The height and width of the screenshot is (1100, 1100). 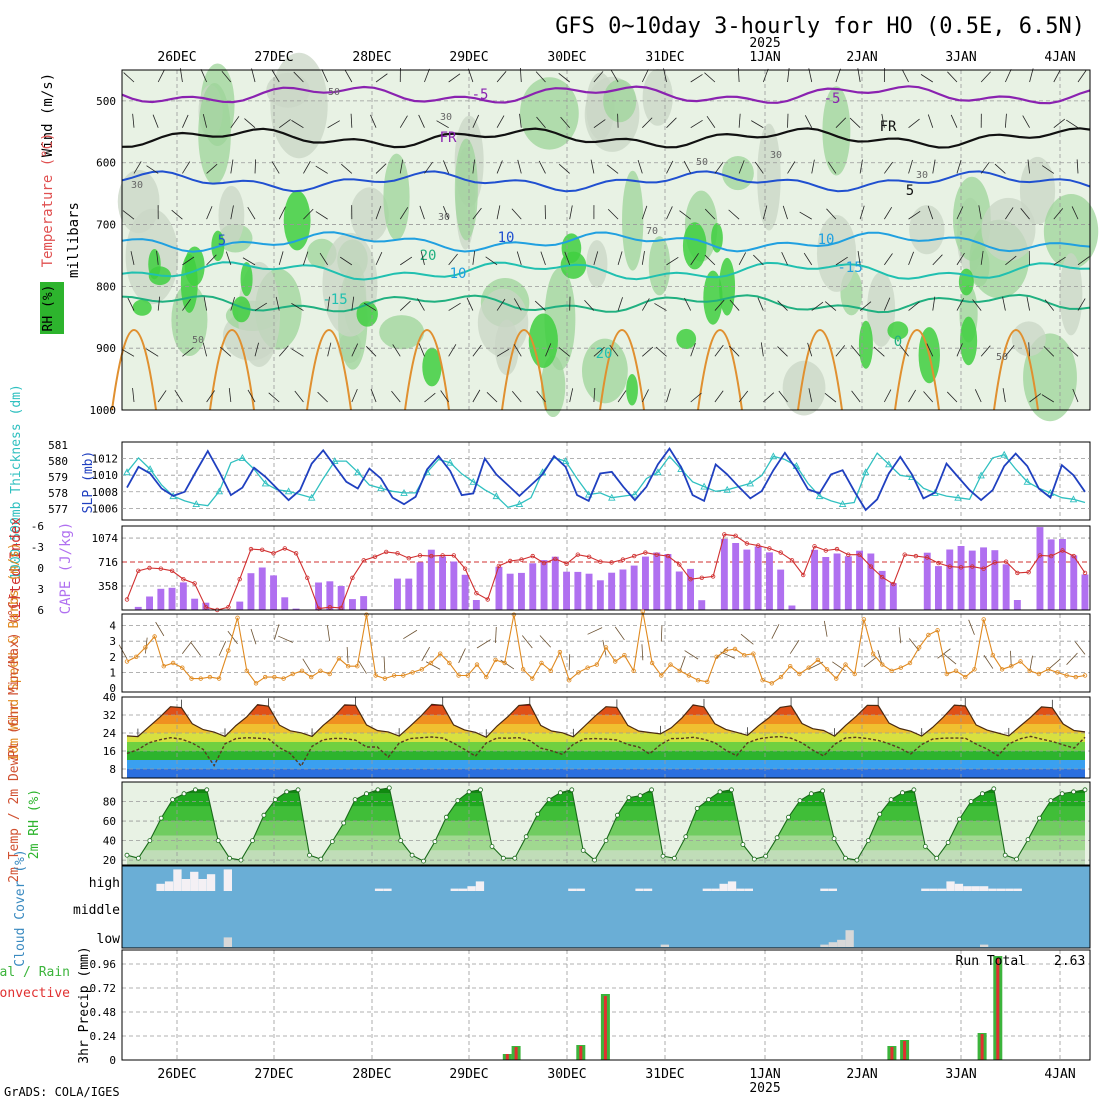 I want to click on dewpoint-line, so click(x=606, y=751).